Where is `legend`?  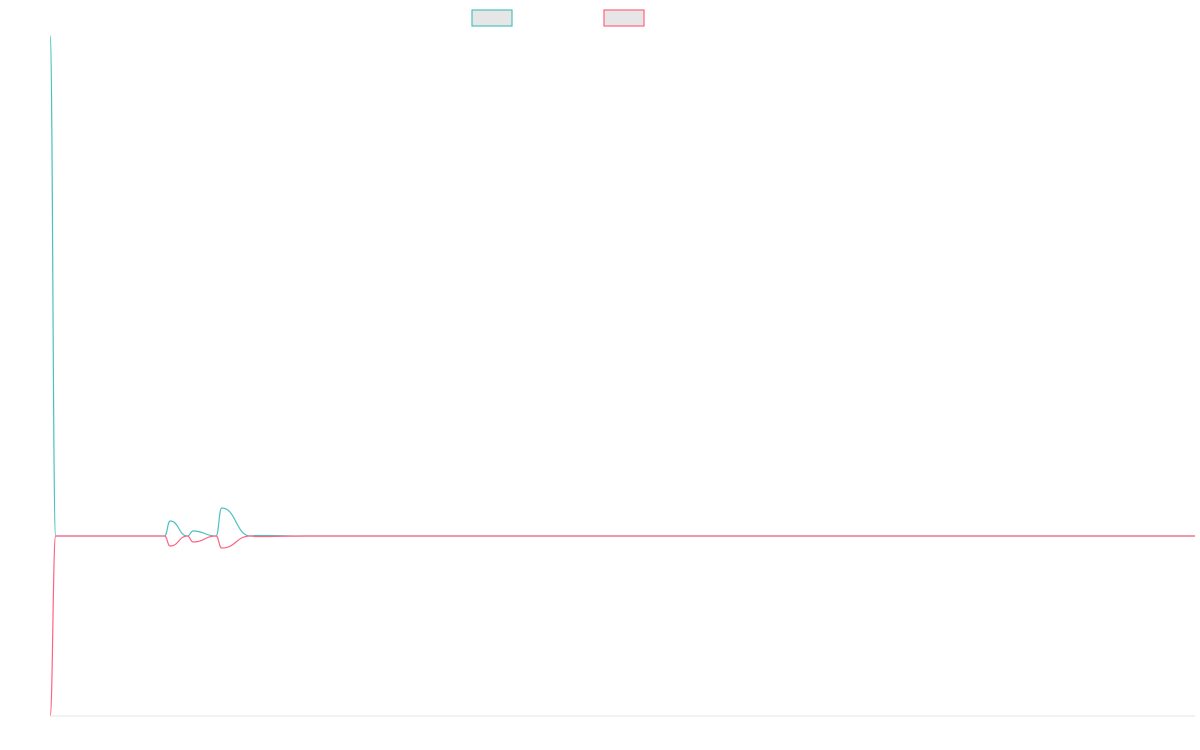 legend is located at coordinates (558, 18).